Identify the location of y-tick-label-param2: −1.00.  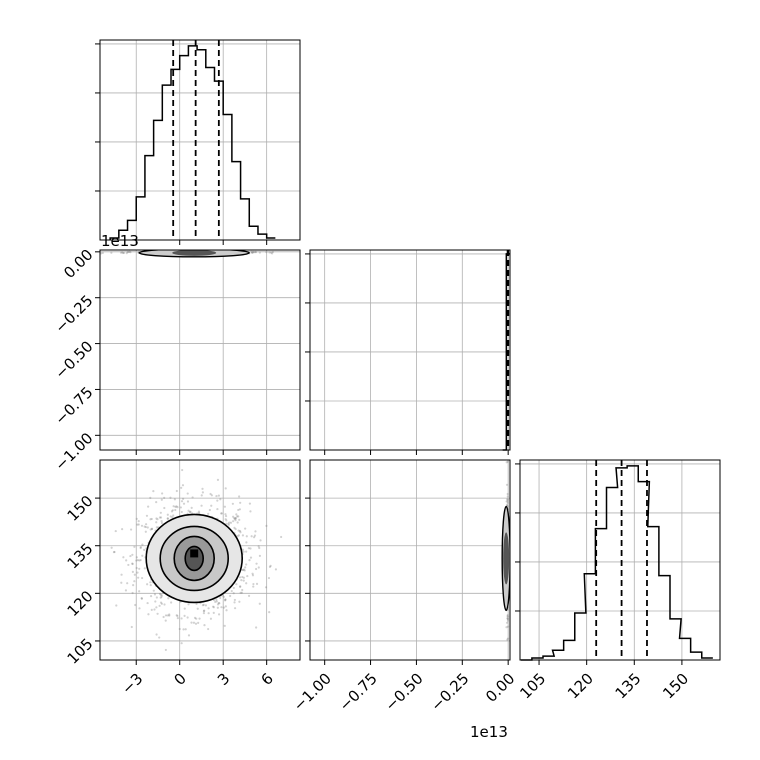
(73, 451).